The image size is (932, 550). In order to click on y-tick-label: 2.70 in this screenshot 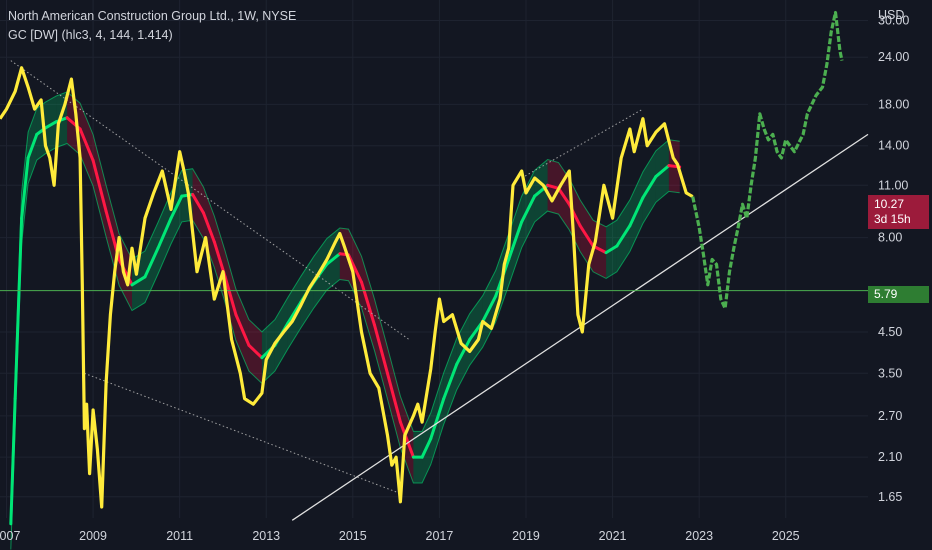, I will do `click(890, 416)`.